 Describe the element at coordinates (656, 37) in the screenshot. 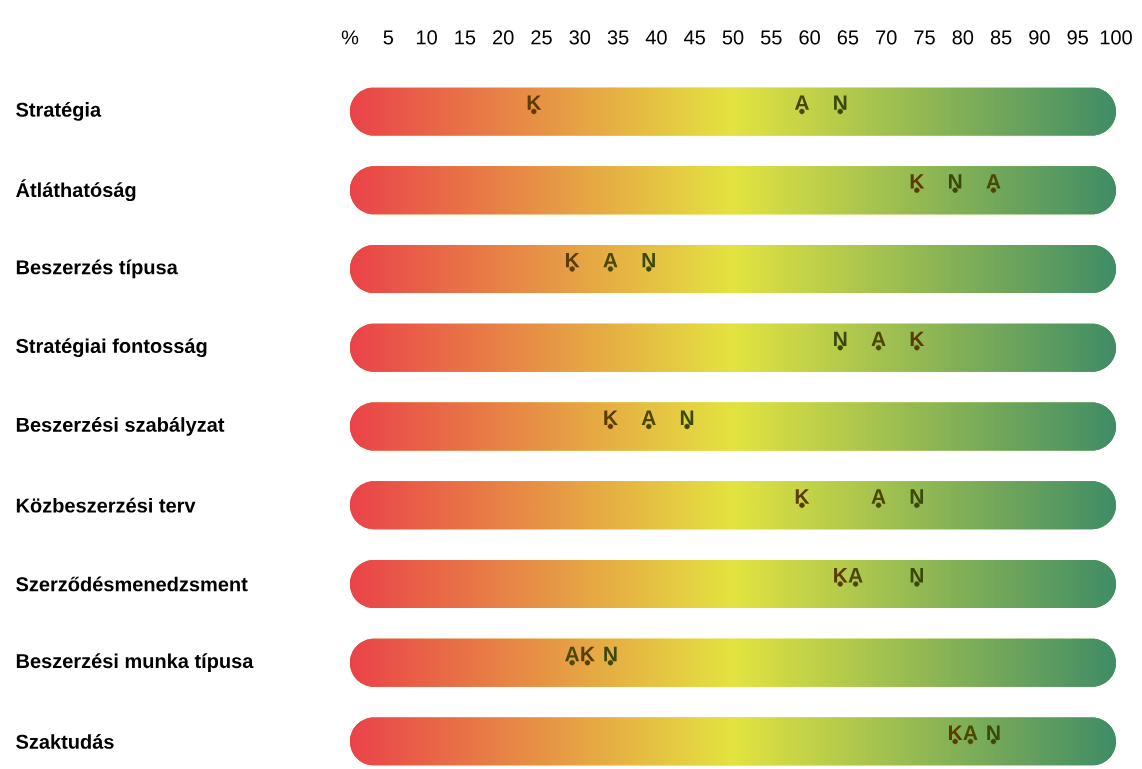

I see `x-tick-label: 40` at that location.